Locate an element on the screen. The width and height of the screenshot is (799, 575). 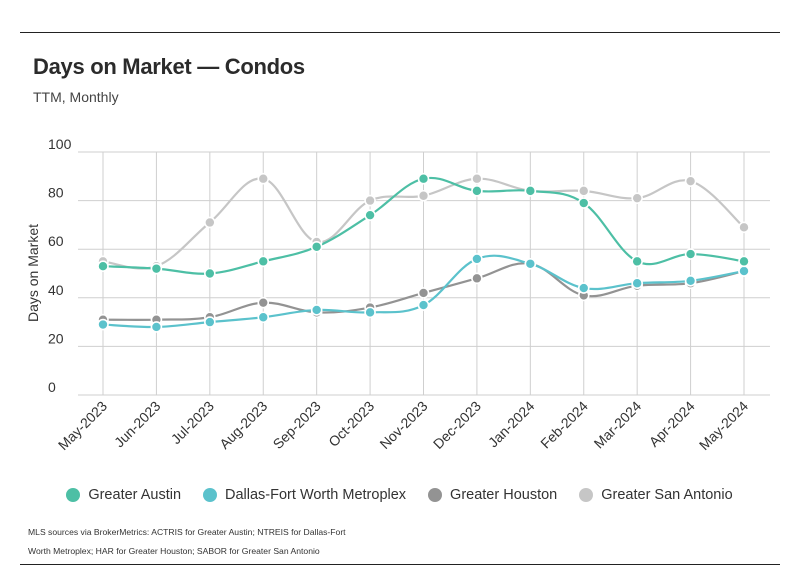
x-tick-label: Sep-2023 is located at coordinates (297, 425).